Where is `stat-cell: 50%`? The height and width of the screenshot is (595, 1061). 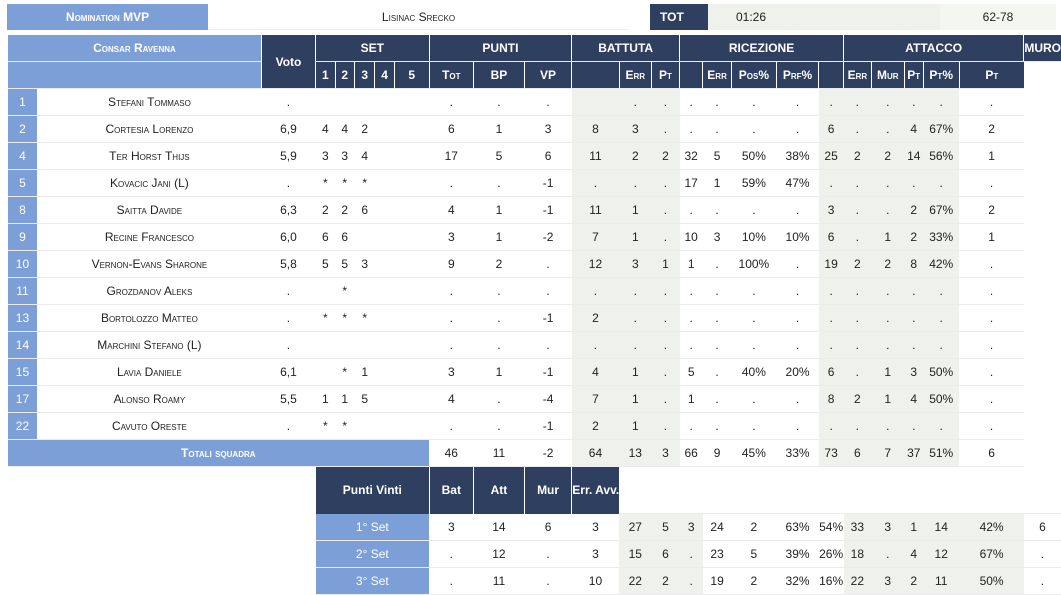
stat-cell: 50% is located at coordinates (941, 372).